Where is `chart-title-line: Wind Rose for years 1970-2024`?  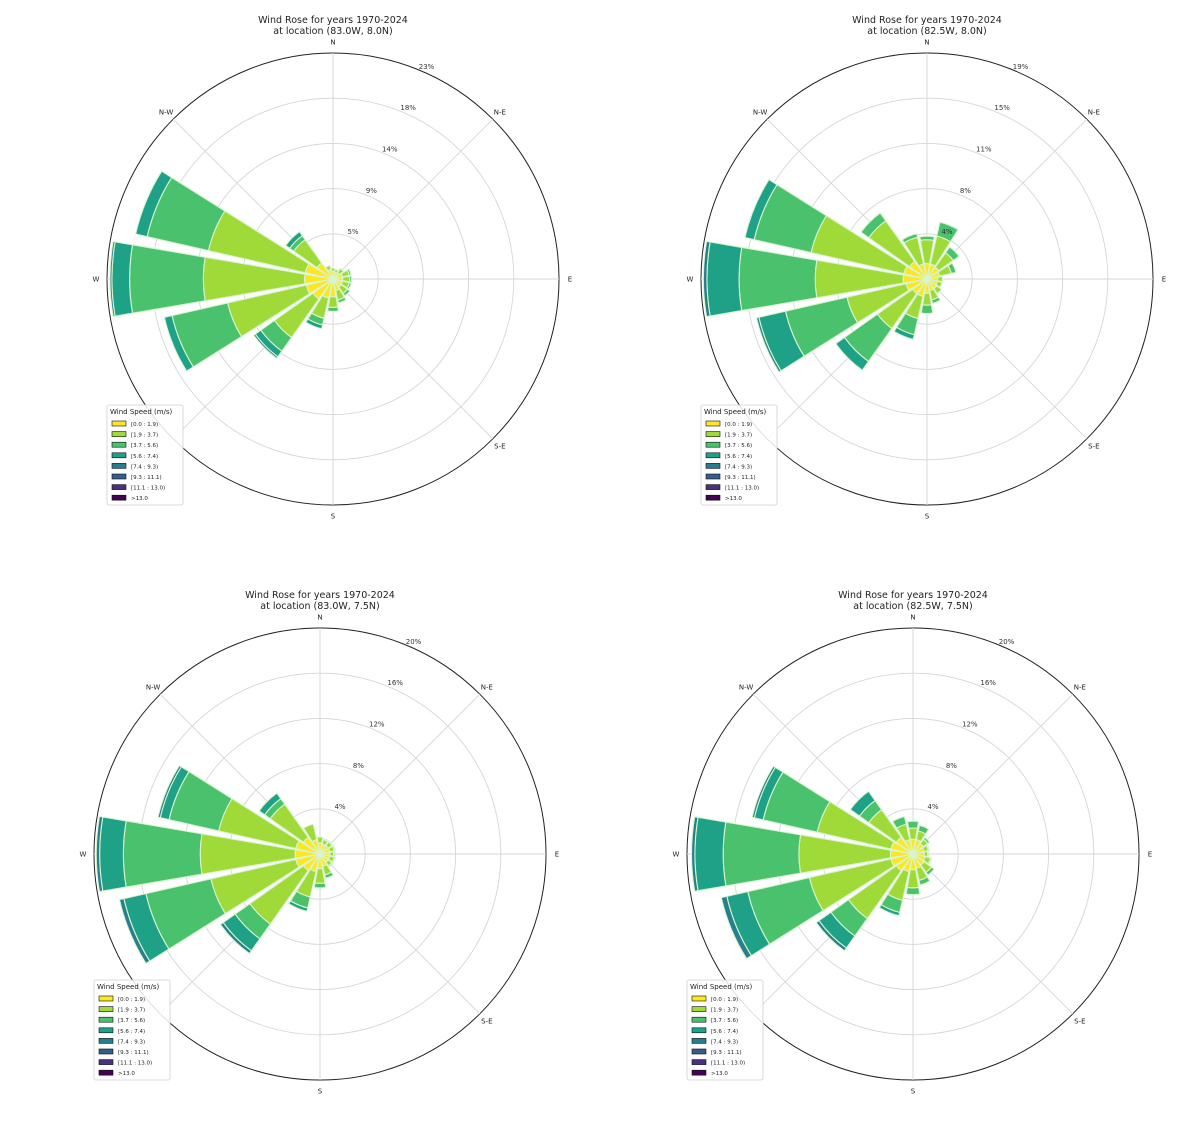
chart-title-line: Wind Rose for years 1970-2024 is located at coordinates (333, 20).